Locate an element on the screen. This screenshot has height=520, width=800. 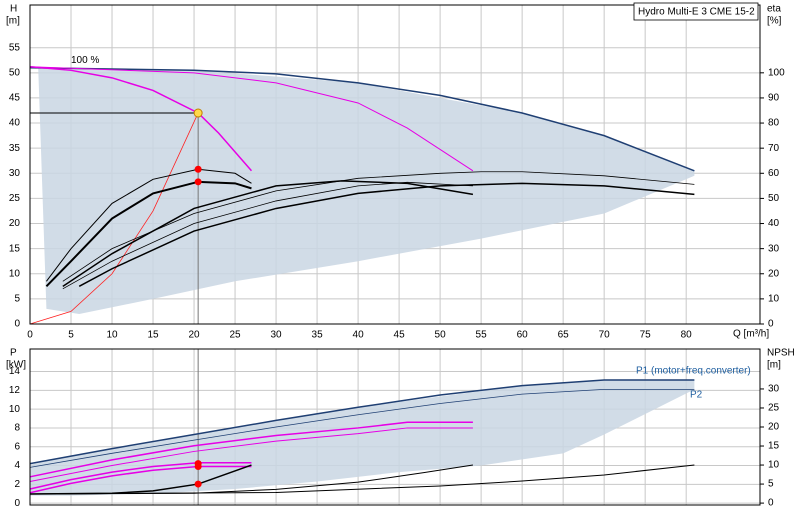
y-tick-label: 14 is located at coordinates (15, 371).